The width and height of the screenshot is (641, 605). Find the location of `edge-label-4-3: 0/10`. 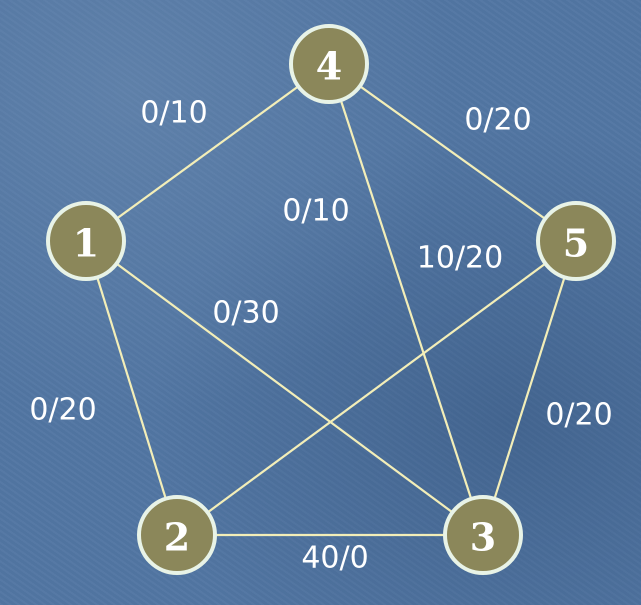

edge-label-4-3: 0/10 is located at coordinates (315, 211).